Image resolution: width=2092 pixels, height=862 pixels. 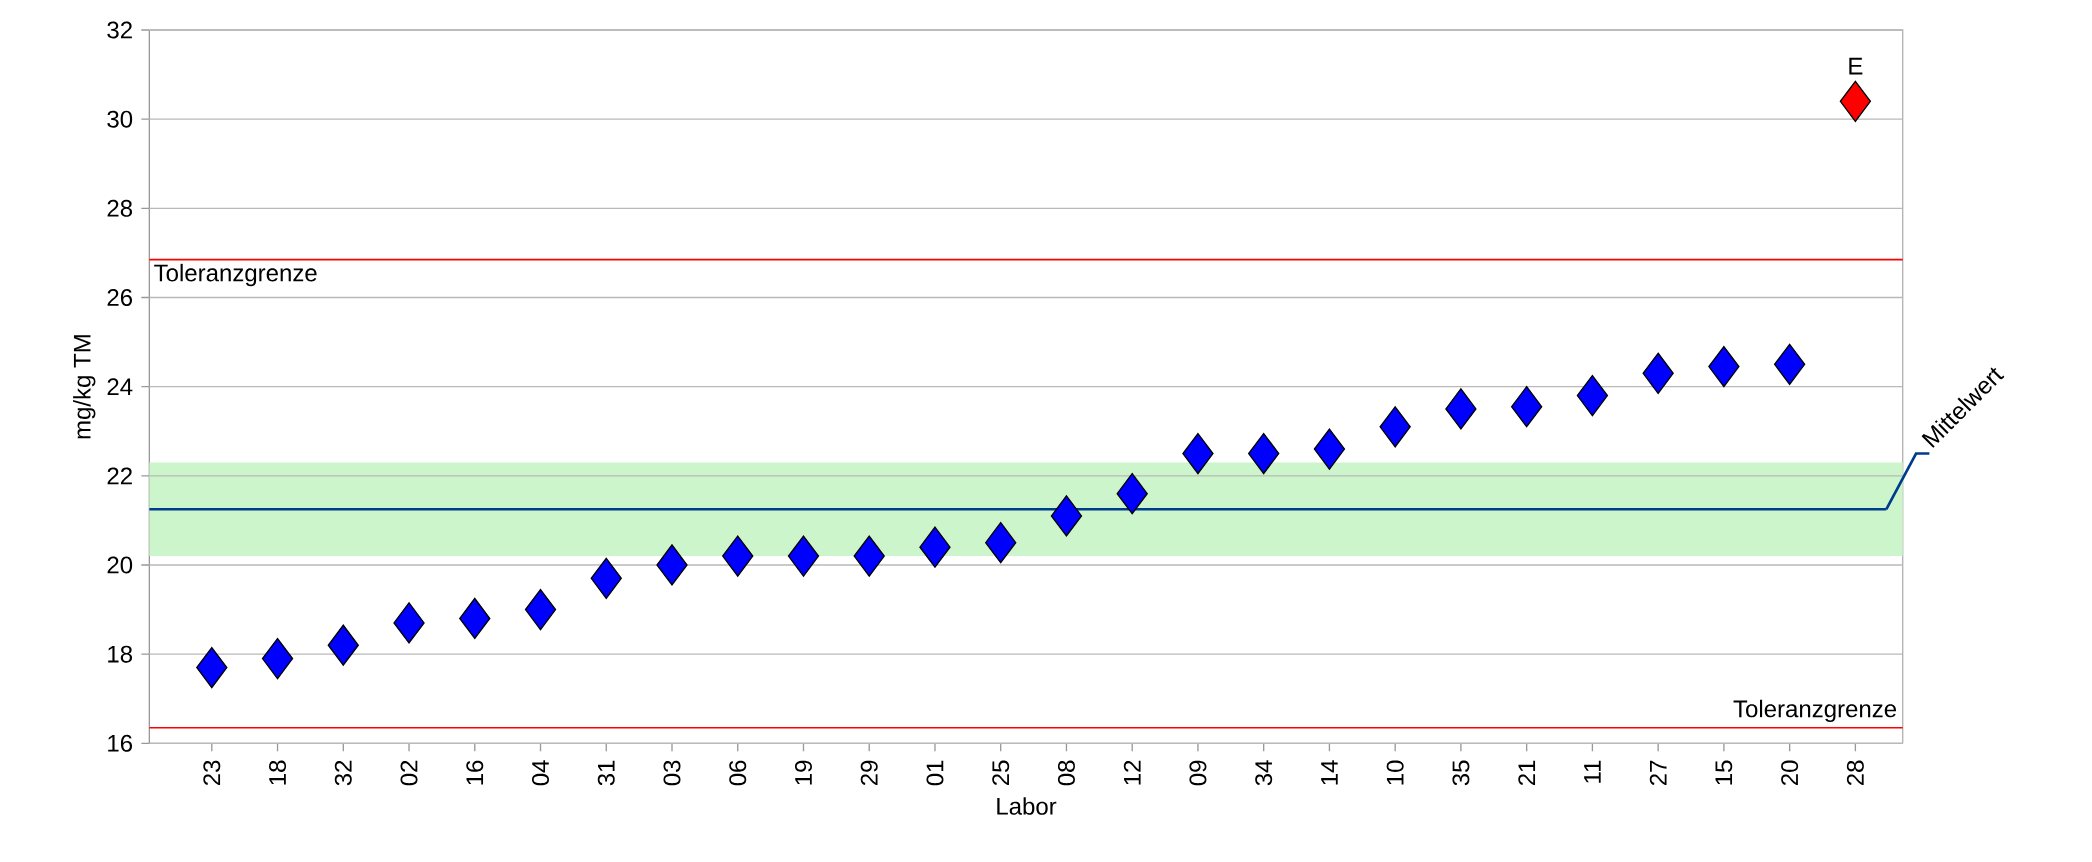 I want to click on x-tick-label: 16, so click(x=475, y=772).